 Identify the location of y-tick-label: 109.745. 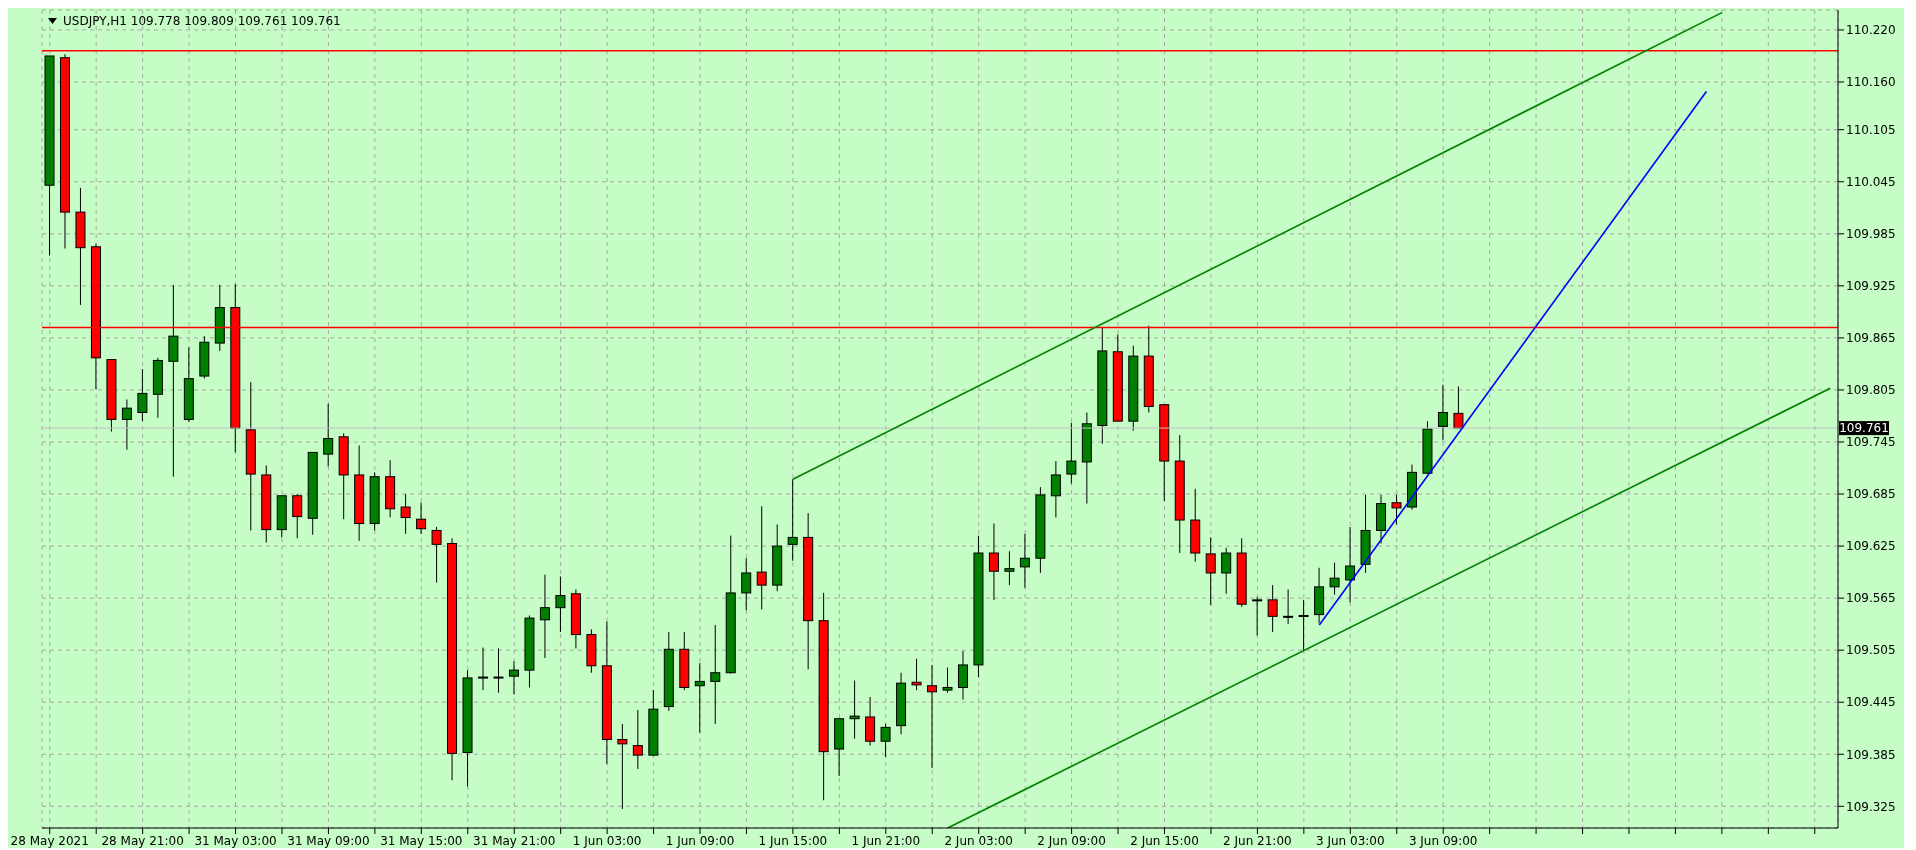
(1871, 442).